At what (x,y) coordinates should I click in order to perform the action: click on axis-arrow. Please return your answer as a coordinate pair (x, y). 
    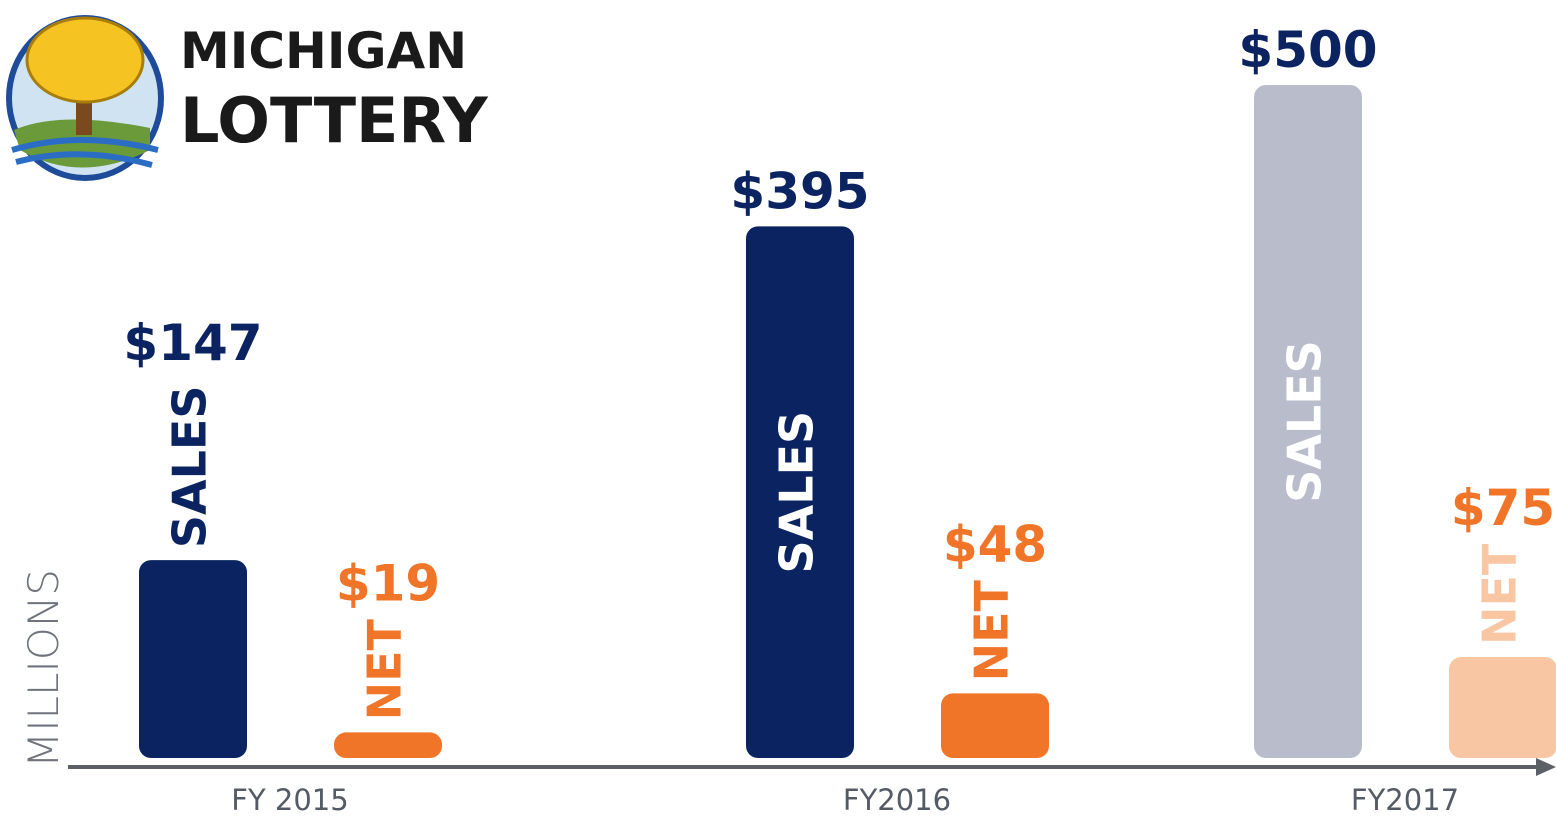
    Looking at the image, I should click on (1546, 767).